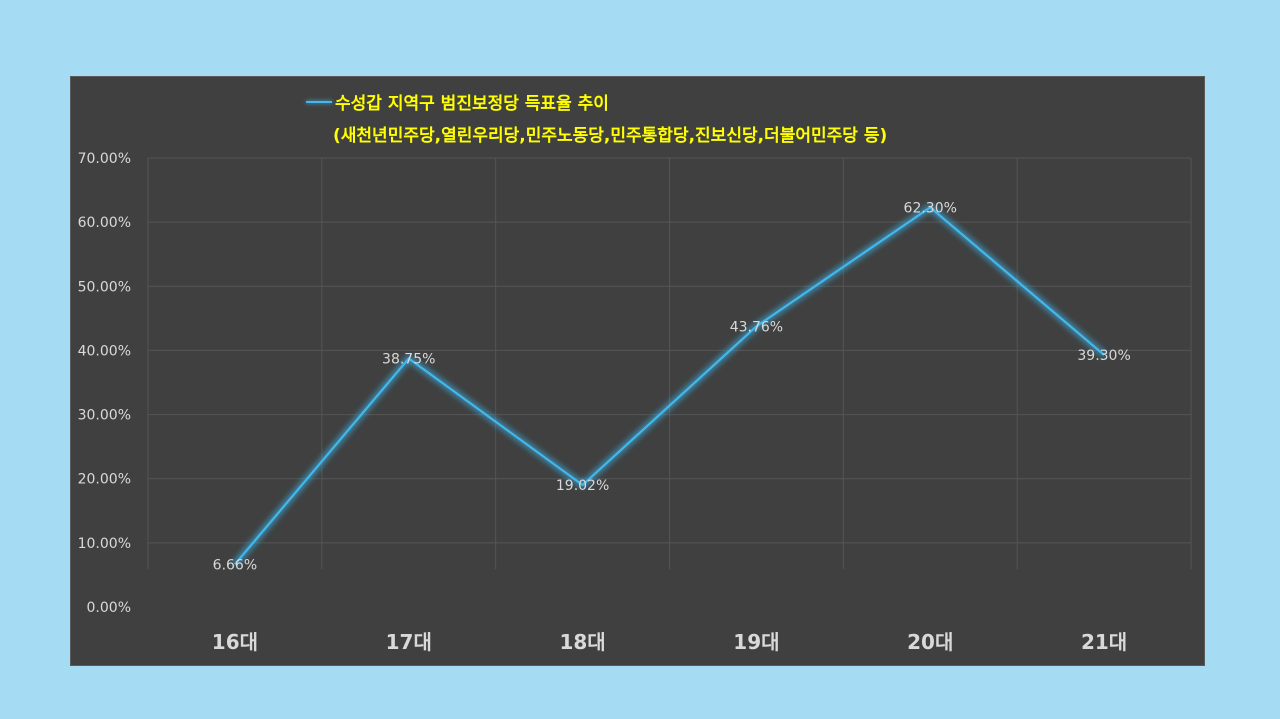 Image resolution: width=1280 pixels, height=719 pixels. I want to click on chart-subtitle: (새천년민주당,열린우리당,민주노동당,민주통합당,진보신당,더불어민주당 등), so click(610, 136).